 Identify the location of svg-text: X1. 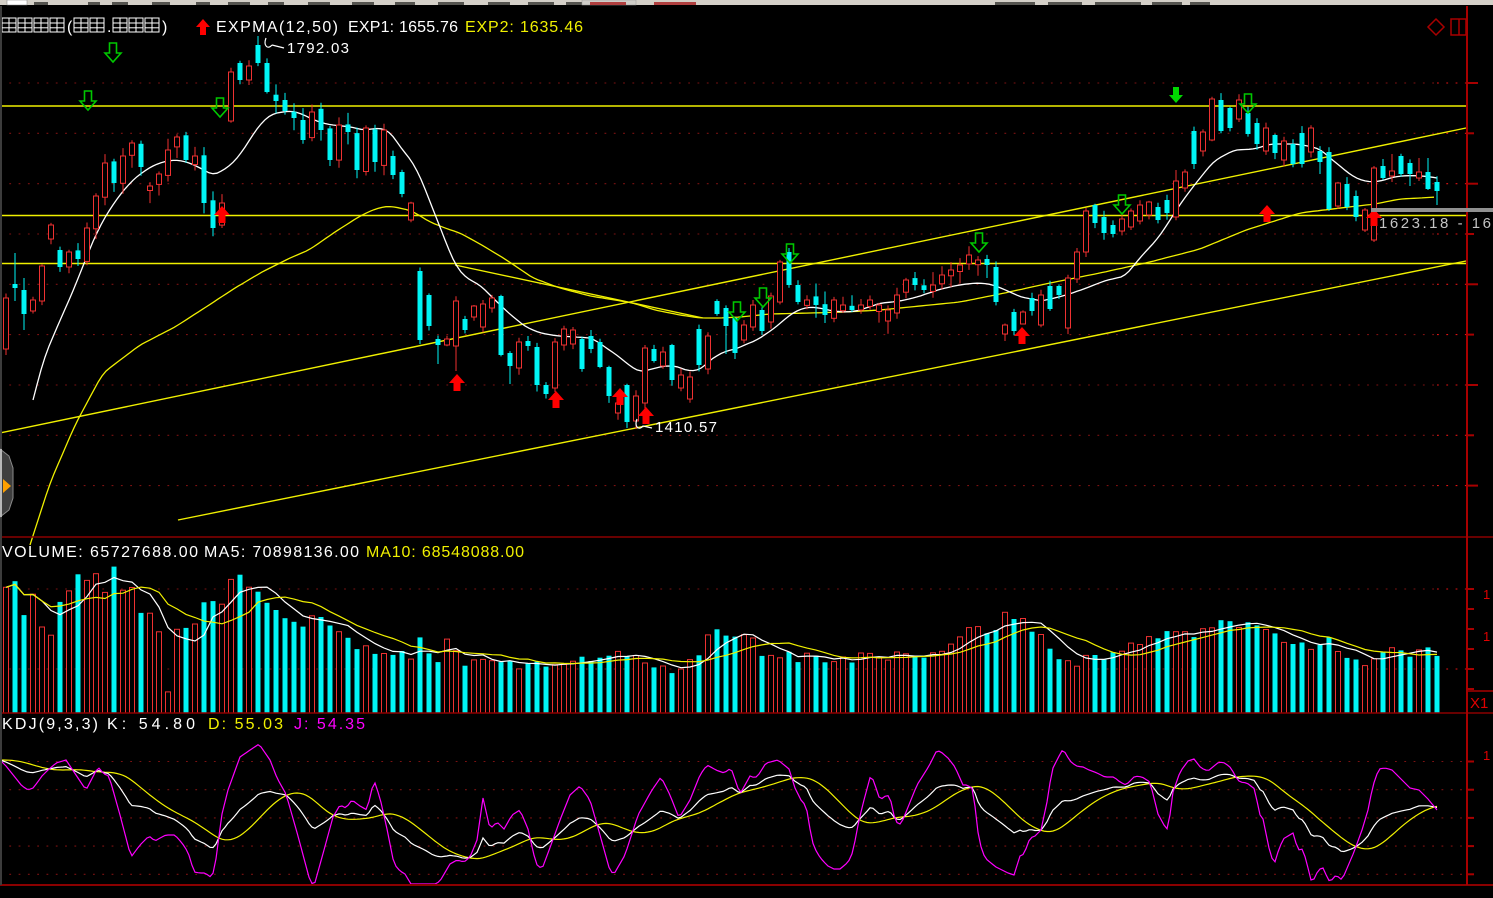
(1479, 703).